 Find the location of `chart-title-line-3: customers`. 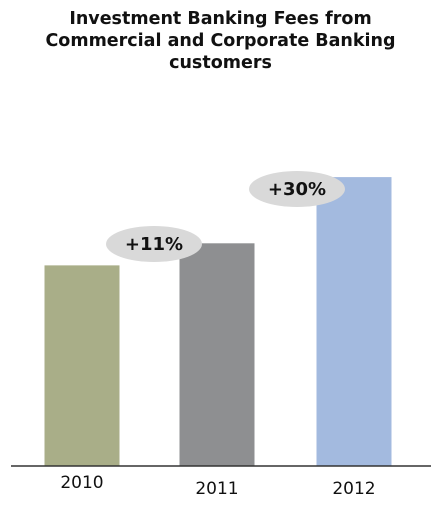

chart-title-line-3: customers is located at coordinates (220, 63).